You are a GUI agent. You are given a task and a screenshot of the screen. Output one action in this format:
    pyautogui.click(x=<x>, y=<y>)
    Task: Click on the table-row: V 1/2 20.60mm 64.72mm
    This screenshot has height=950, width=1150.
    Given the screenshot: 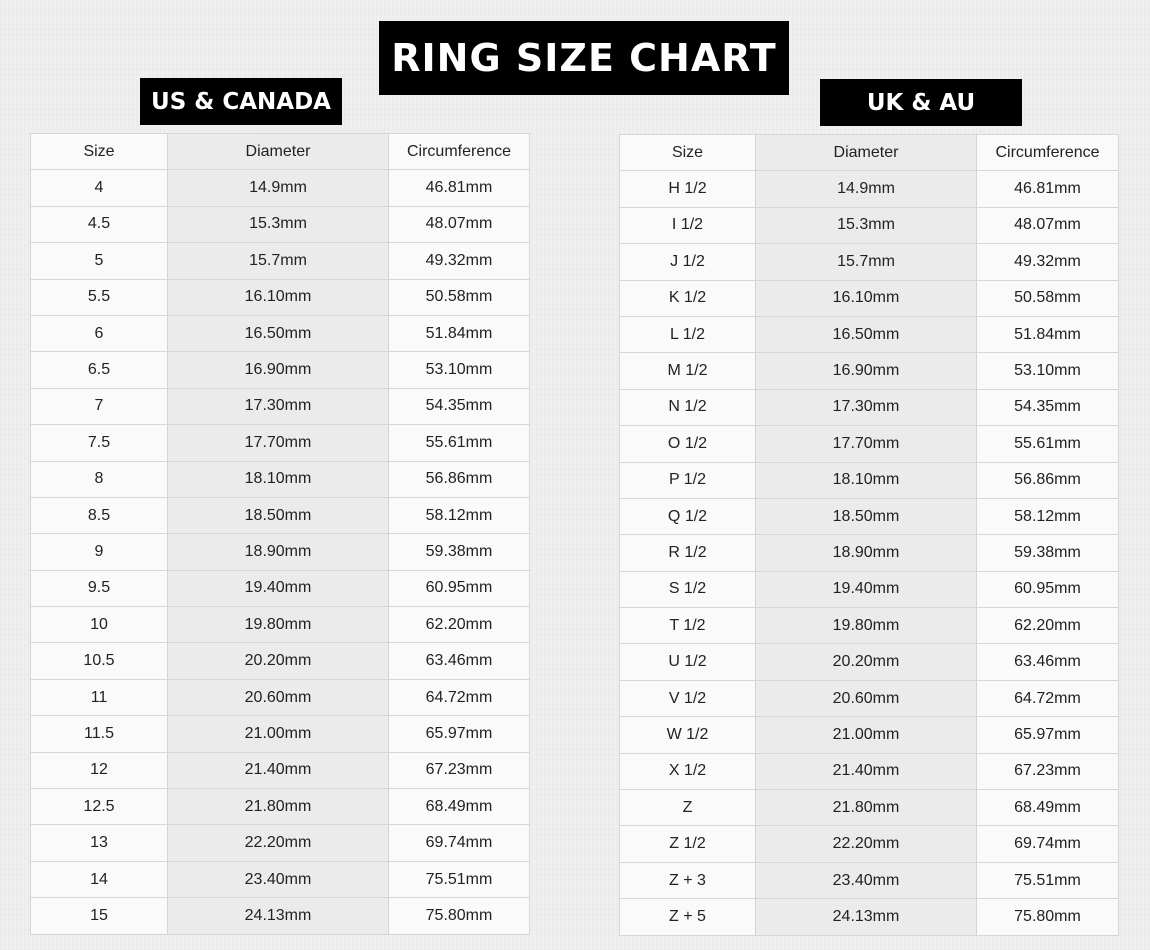 What is the action you would take?
    pyautogui.click(x=869, y=698)
    